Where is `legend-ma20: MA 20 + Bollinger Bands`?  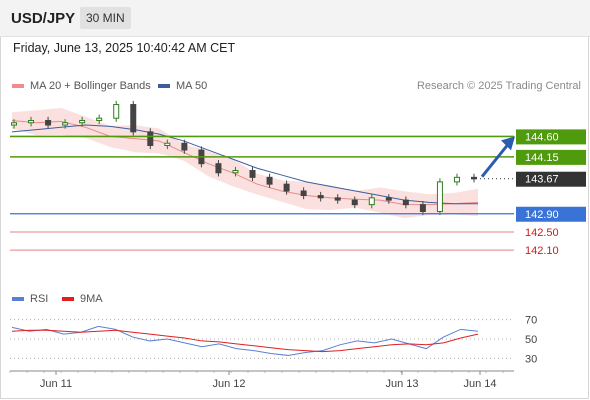
legend-ma20: MA 20 + Bollinger Bands is located at coordinates (81, 86).